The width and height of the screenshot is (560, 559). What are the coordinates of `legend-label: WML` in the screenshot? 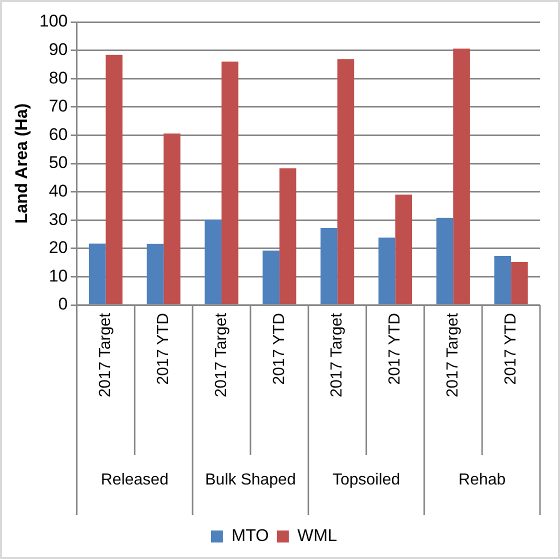 It's located at (317, 536).